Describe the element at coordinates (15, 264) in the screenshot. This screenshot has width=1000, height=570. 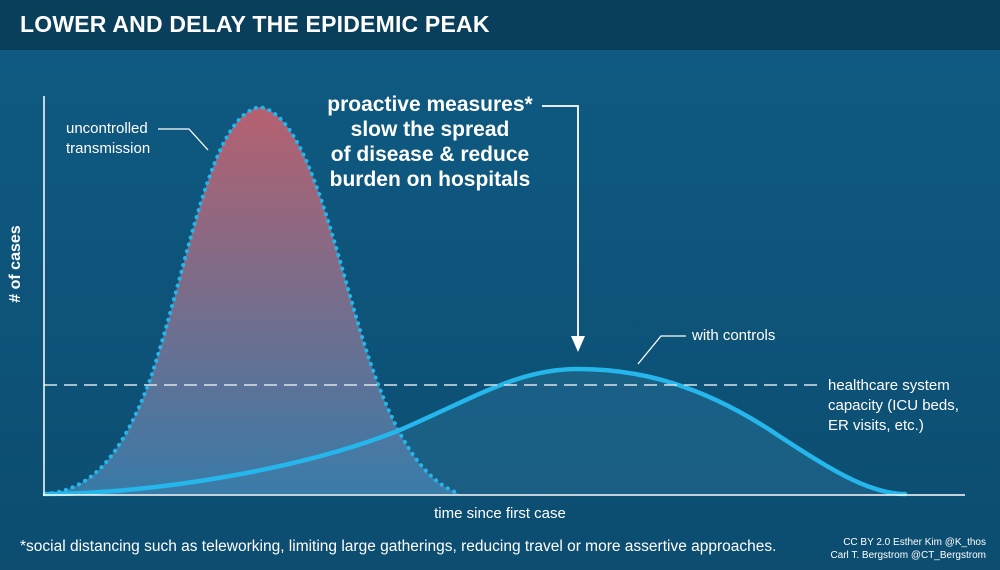
I see `y-axis-label: # of cases` at that location.